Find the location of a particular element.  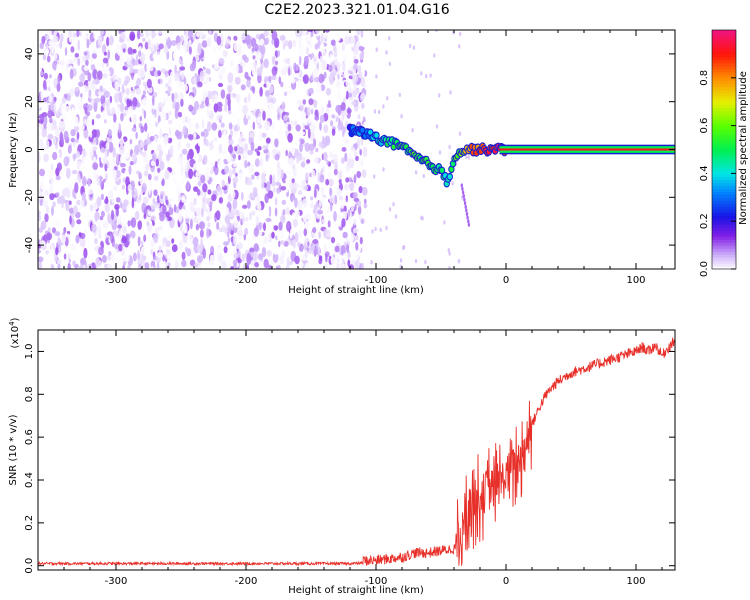

colorbar-label: Normalized spectral amplitude is located at coordinates (743, 148).